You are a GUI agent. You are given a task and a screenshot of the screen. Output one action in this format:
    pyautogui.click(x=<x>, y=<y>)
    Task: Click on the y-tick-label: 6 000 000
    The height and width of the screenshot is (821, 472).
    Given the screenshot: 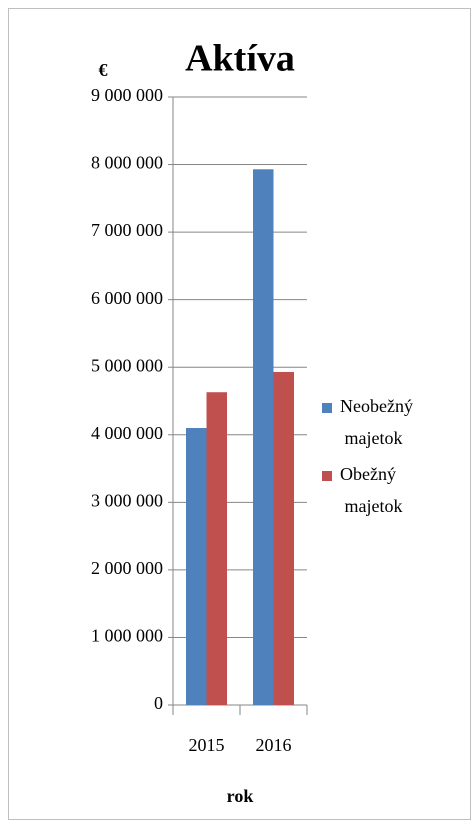 What is the action you would take?
    pyautogui.click(x=127, y=298)
    